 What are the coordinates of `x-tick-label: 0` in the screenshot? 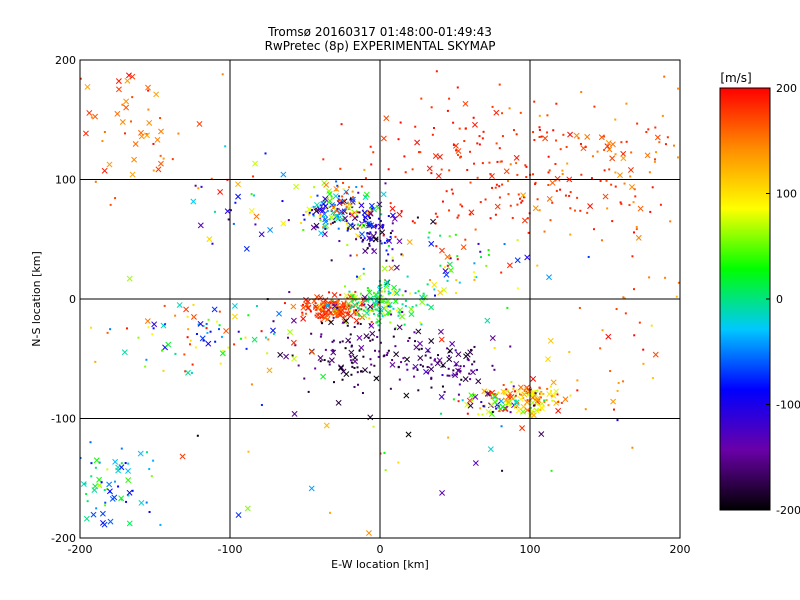 It's located at (380, 549).